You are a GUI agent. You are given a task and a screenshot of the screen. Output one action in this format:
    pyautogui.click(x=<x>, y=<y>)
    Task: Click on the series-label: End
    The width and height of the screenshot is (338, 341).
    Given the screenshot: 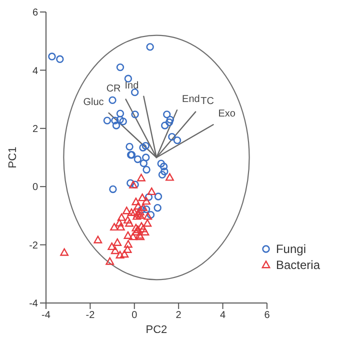 What is the action you would take?
    pyautogui.click(x=191, y=100)
    